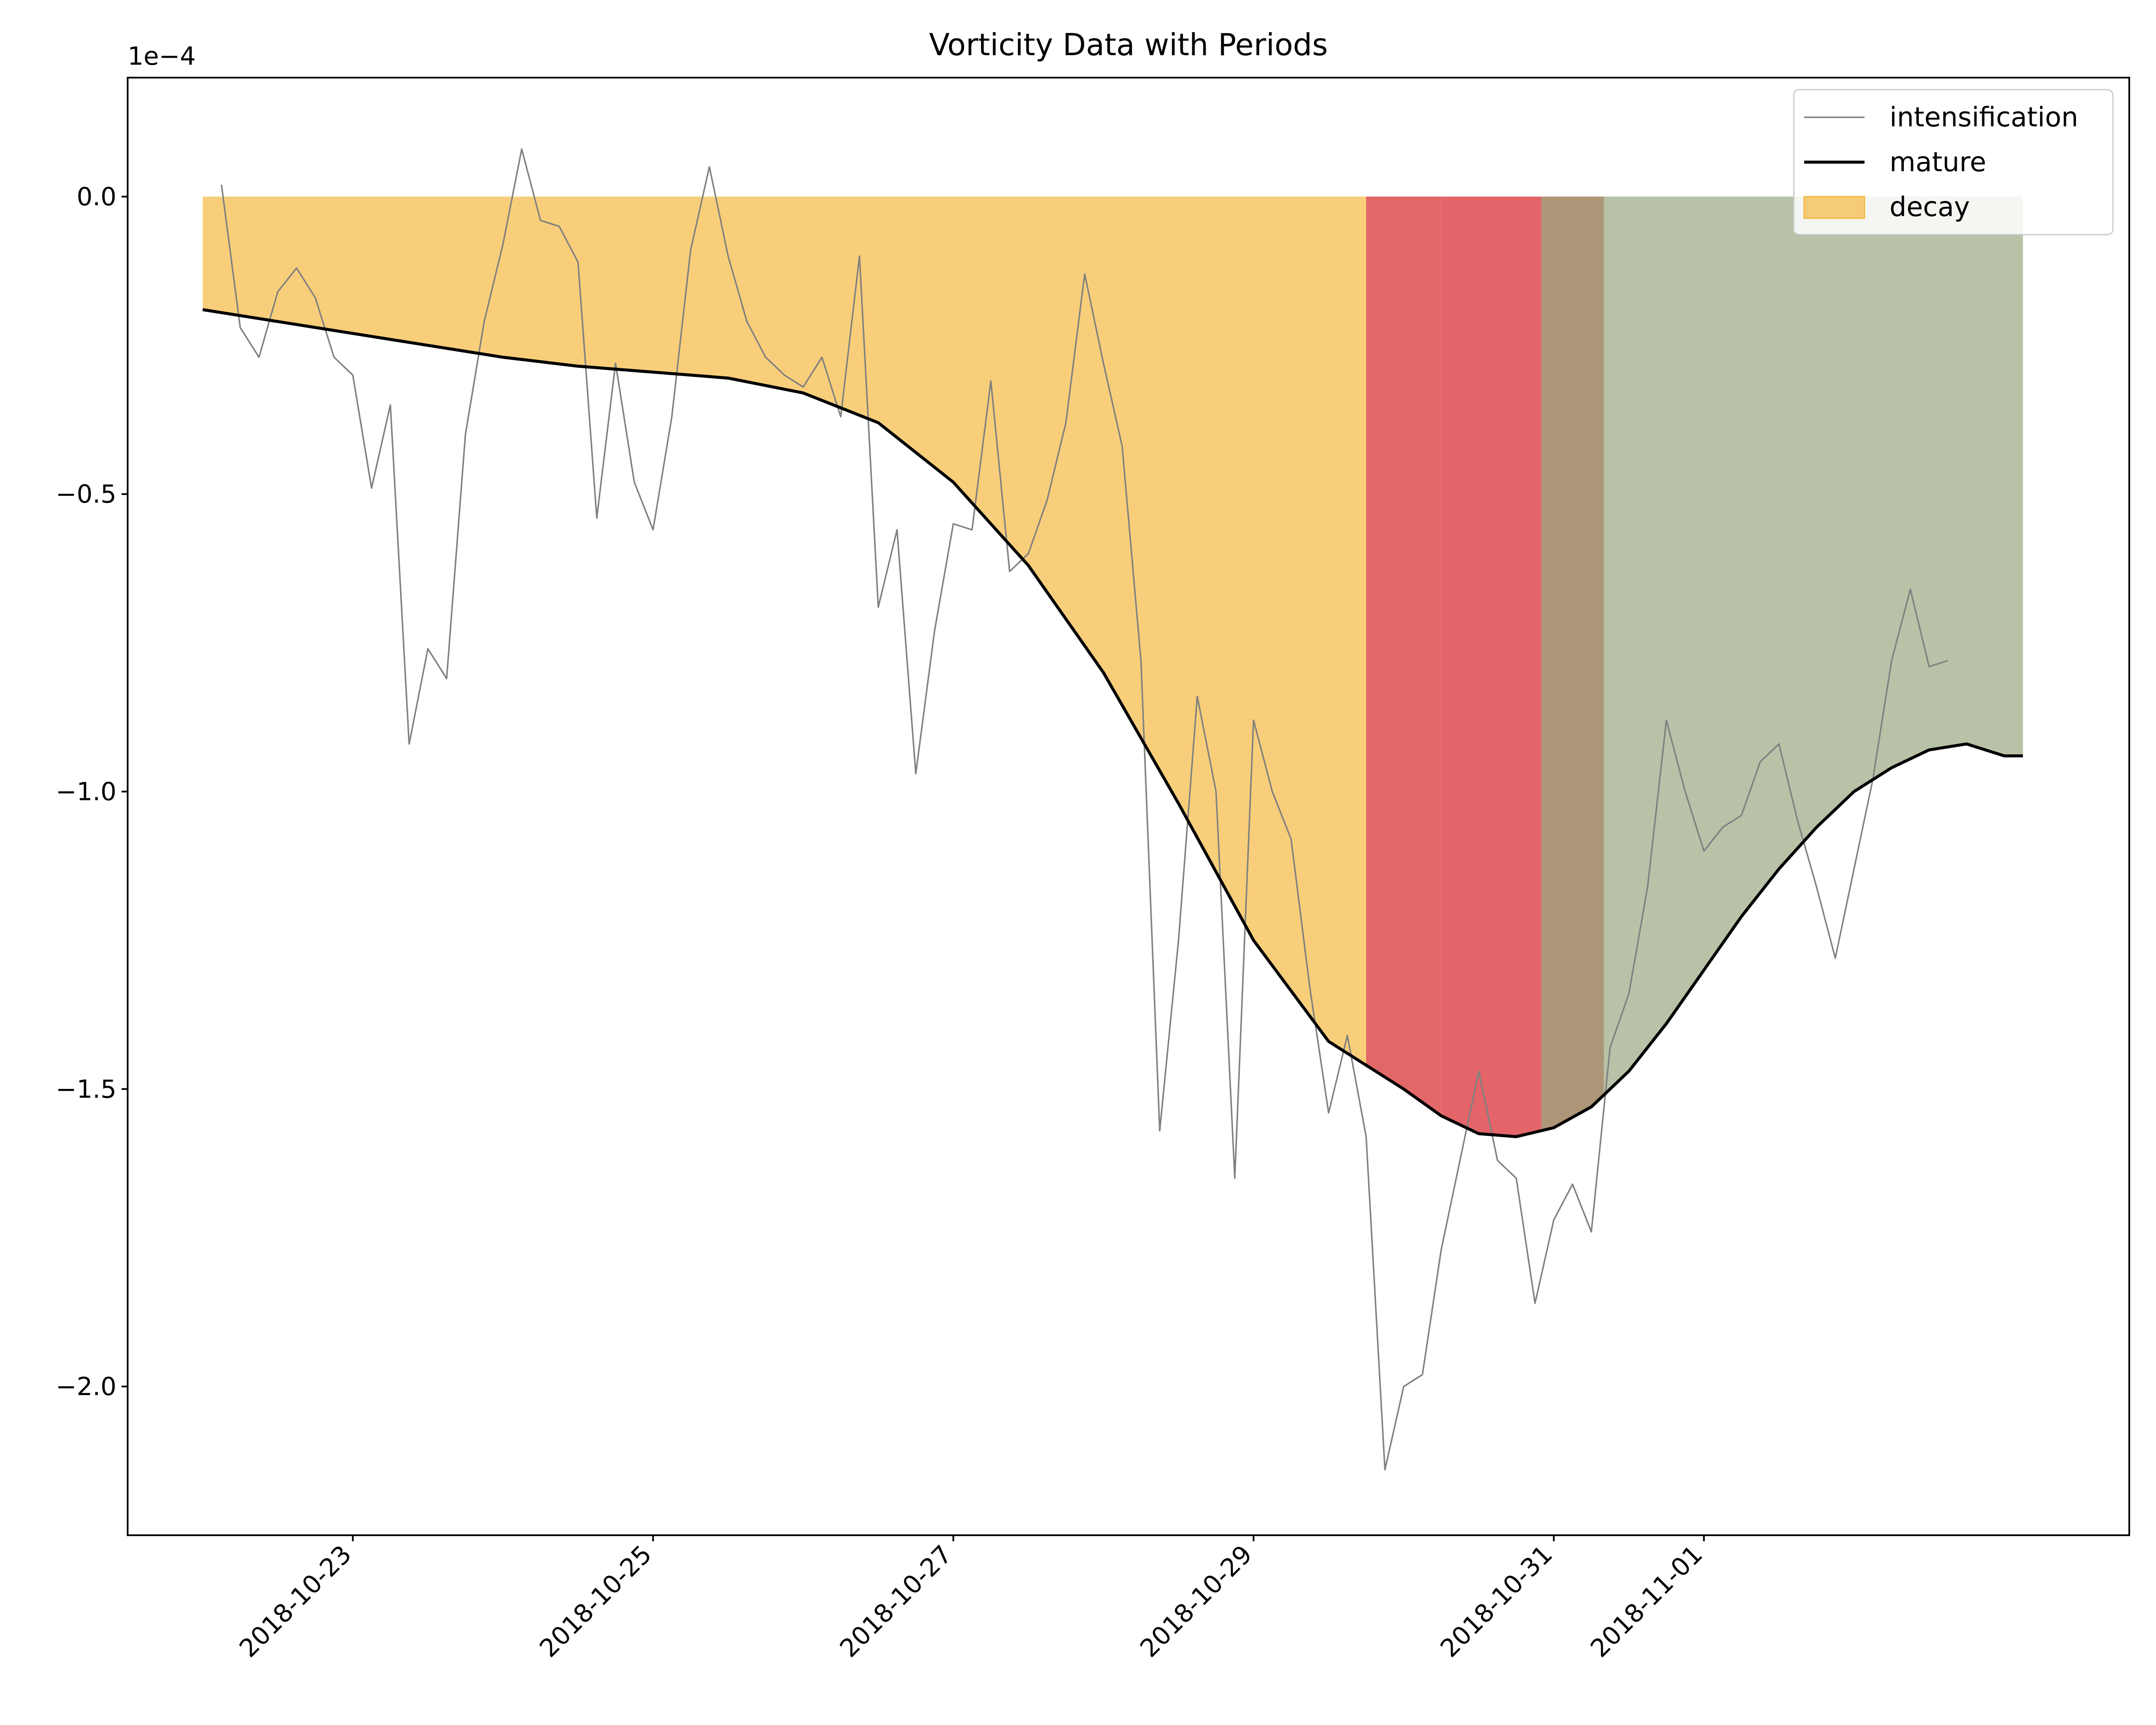 The height and width of the screenshot is (1725, 2156). I want to click on chart-title: Vorticity Data with Periods, so click(1128, 45).